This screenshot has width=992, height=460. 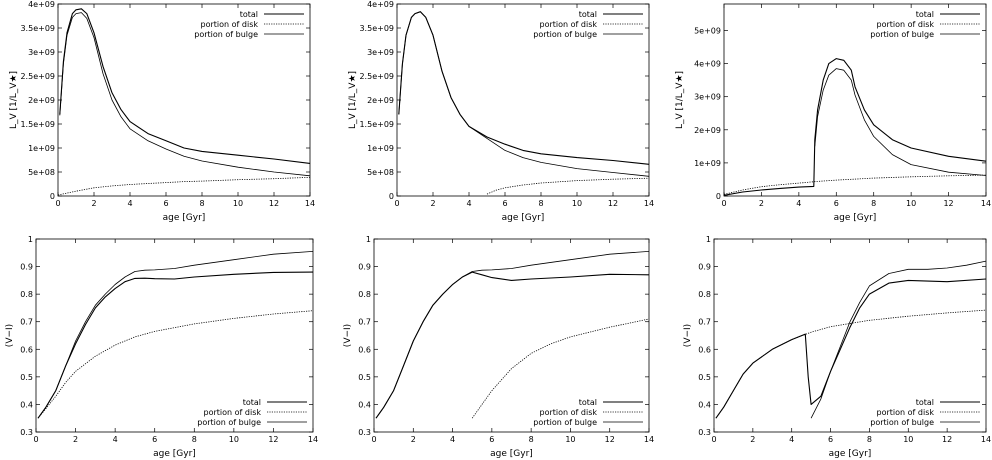 I want to click on y-tick-label: 0.5, so click(x=26, y=377).